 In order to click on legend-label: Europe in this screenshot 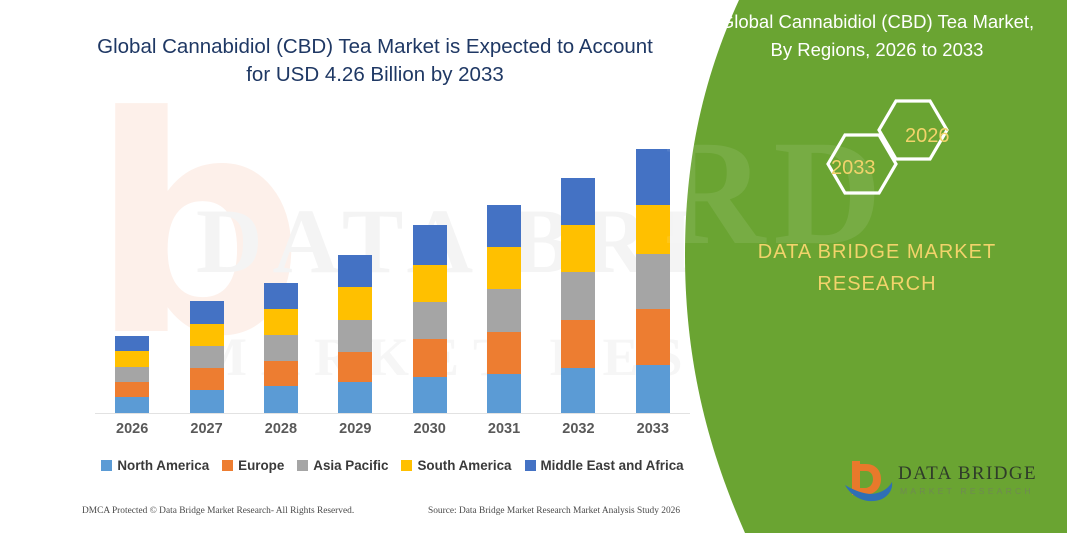, I will do `click(261, 465)`.